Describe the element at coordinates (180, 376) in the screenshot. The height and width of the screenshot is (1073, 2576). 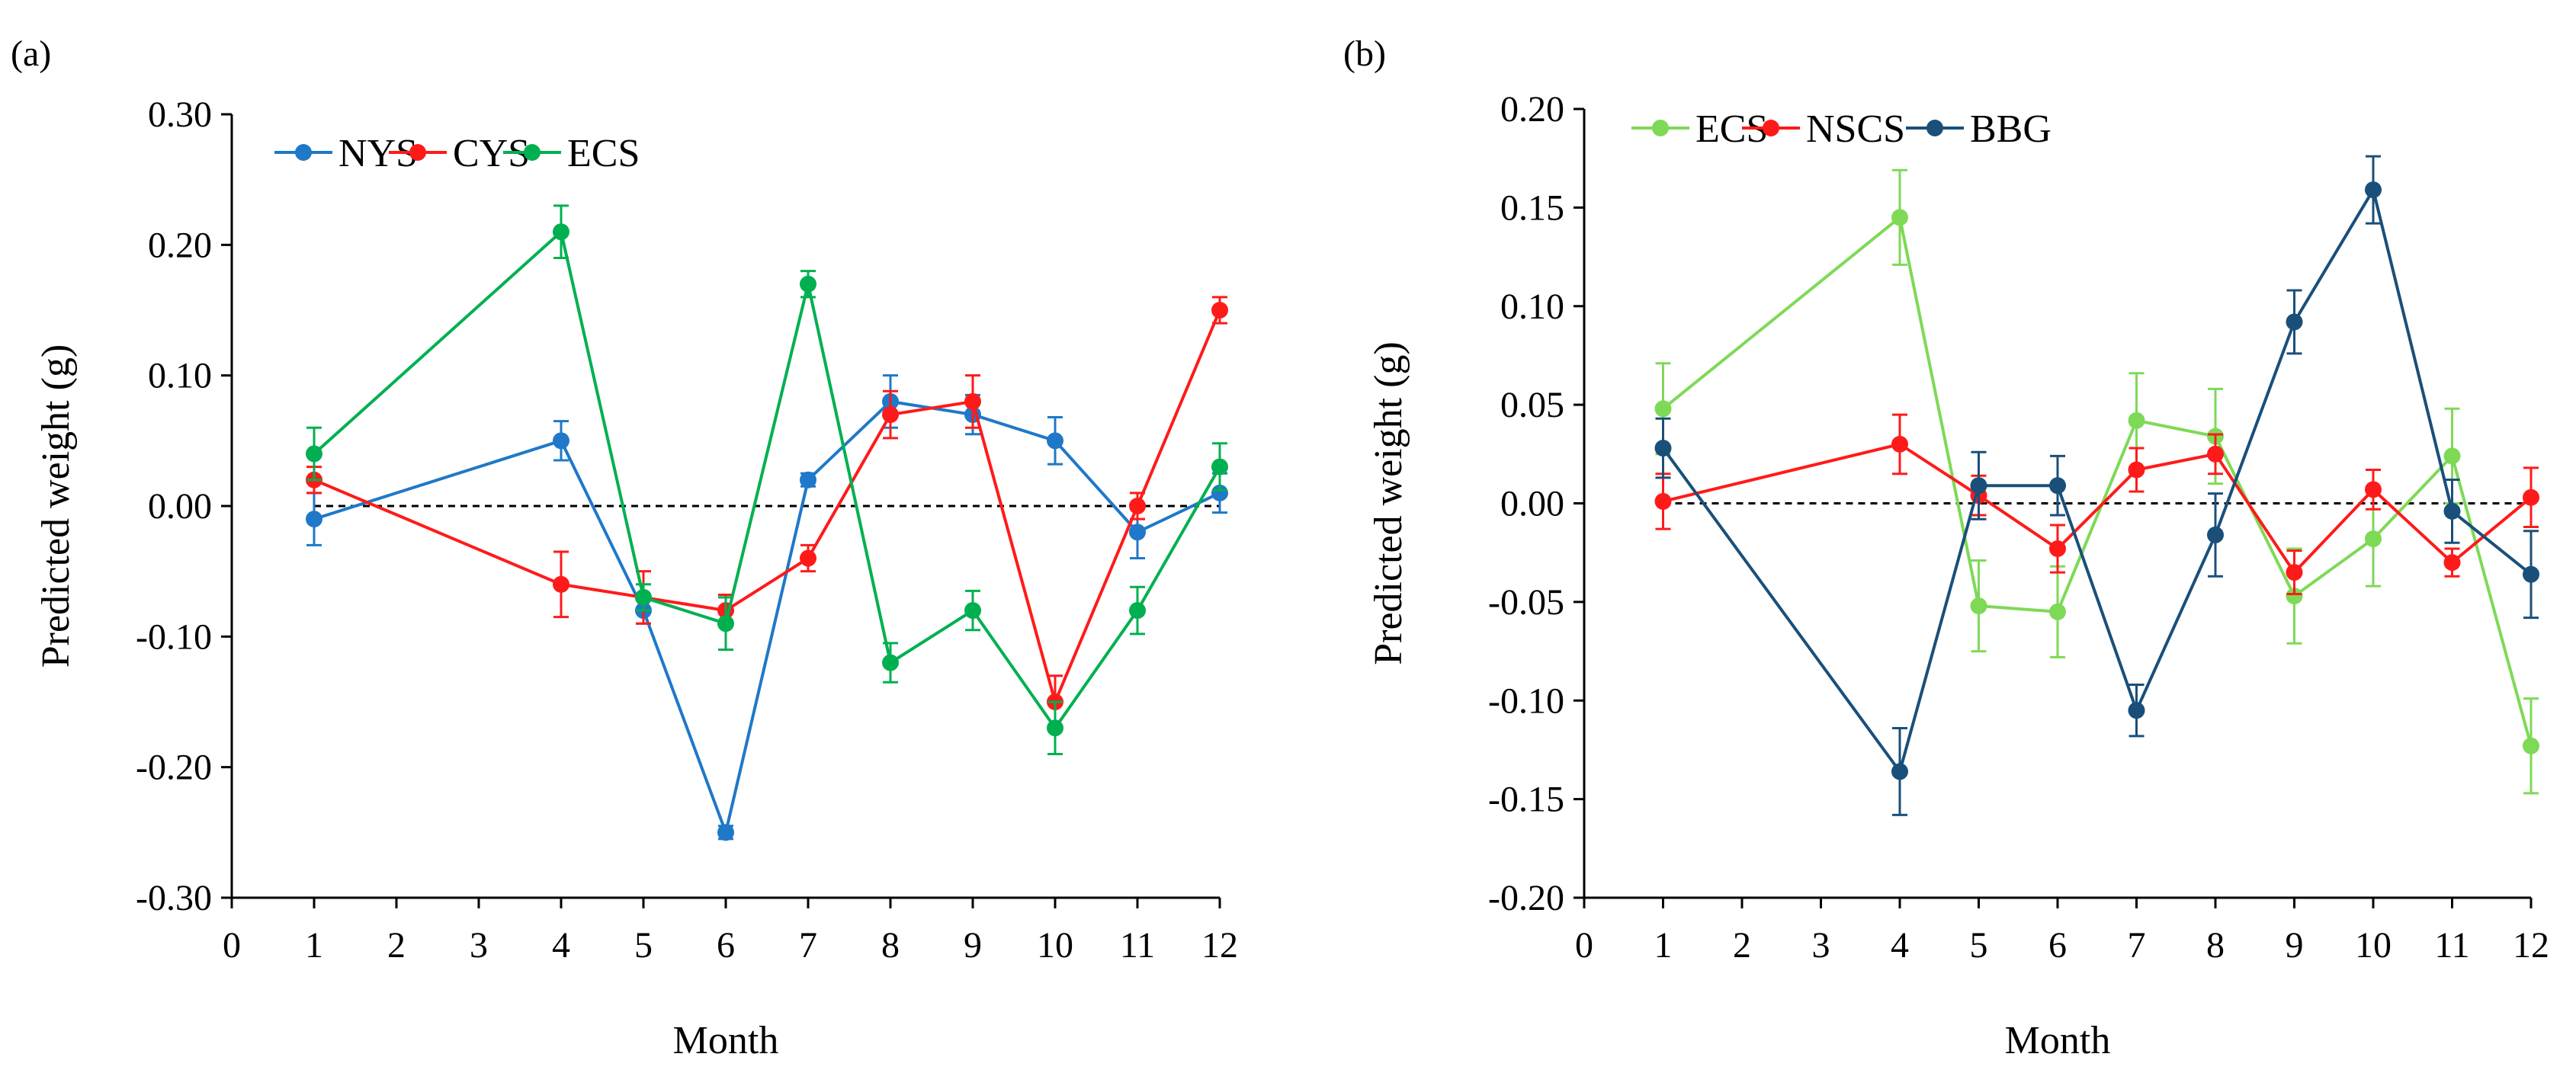
I see `y-tick-label: 0.10` at that location.